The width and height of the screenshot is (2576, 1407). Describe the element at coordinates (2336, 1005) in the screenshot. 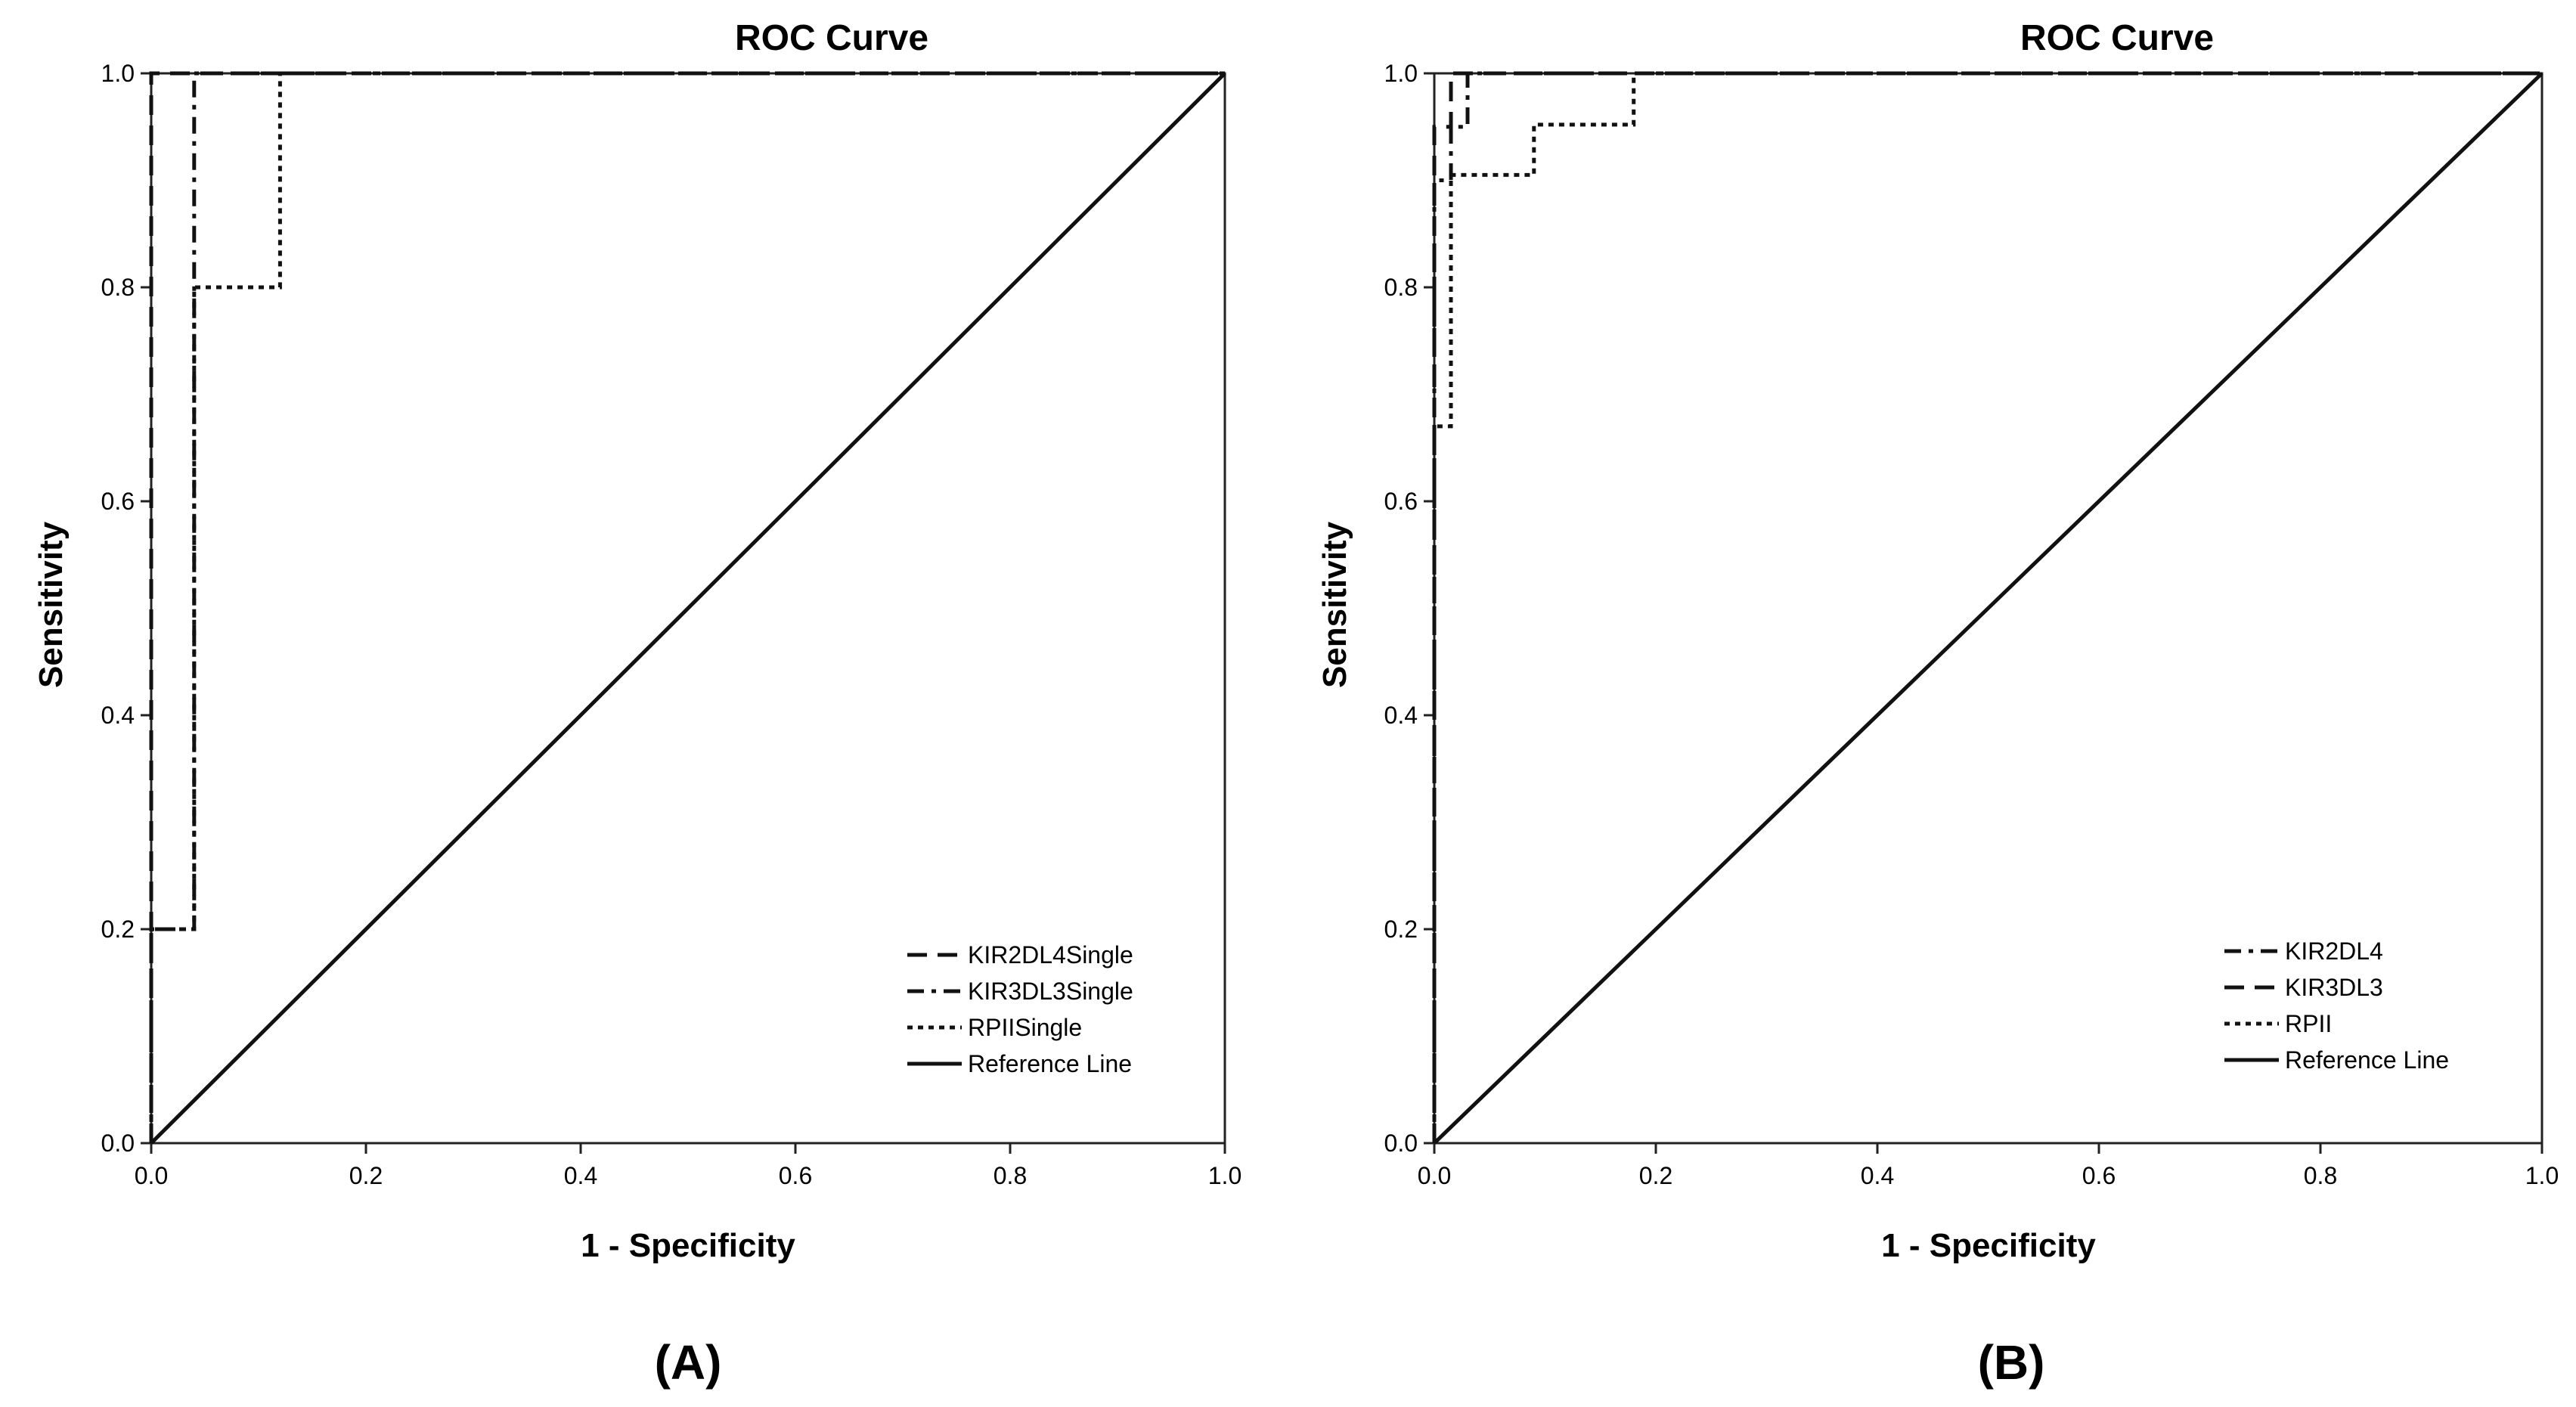

I see `legend: KIR2DL4 KIR3DL3 RPII Reference Line` at that location.